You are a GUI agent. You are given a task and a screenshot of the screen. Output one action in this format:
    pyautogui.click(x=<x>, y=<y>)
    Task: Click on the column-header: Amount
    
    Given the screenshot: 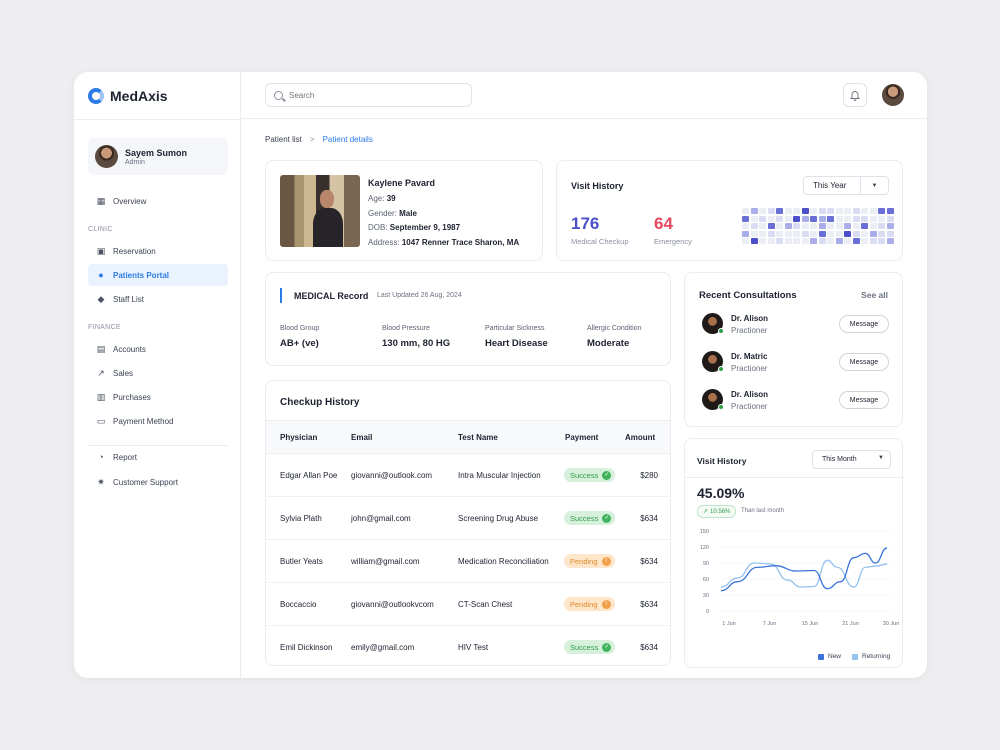 What is the action you would take?
    pyautogui.click(x=640, y=437)
    